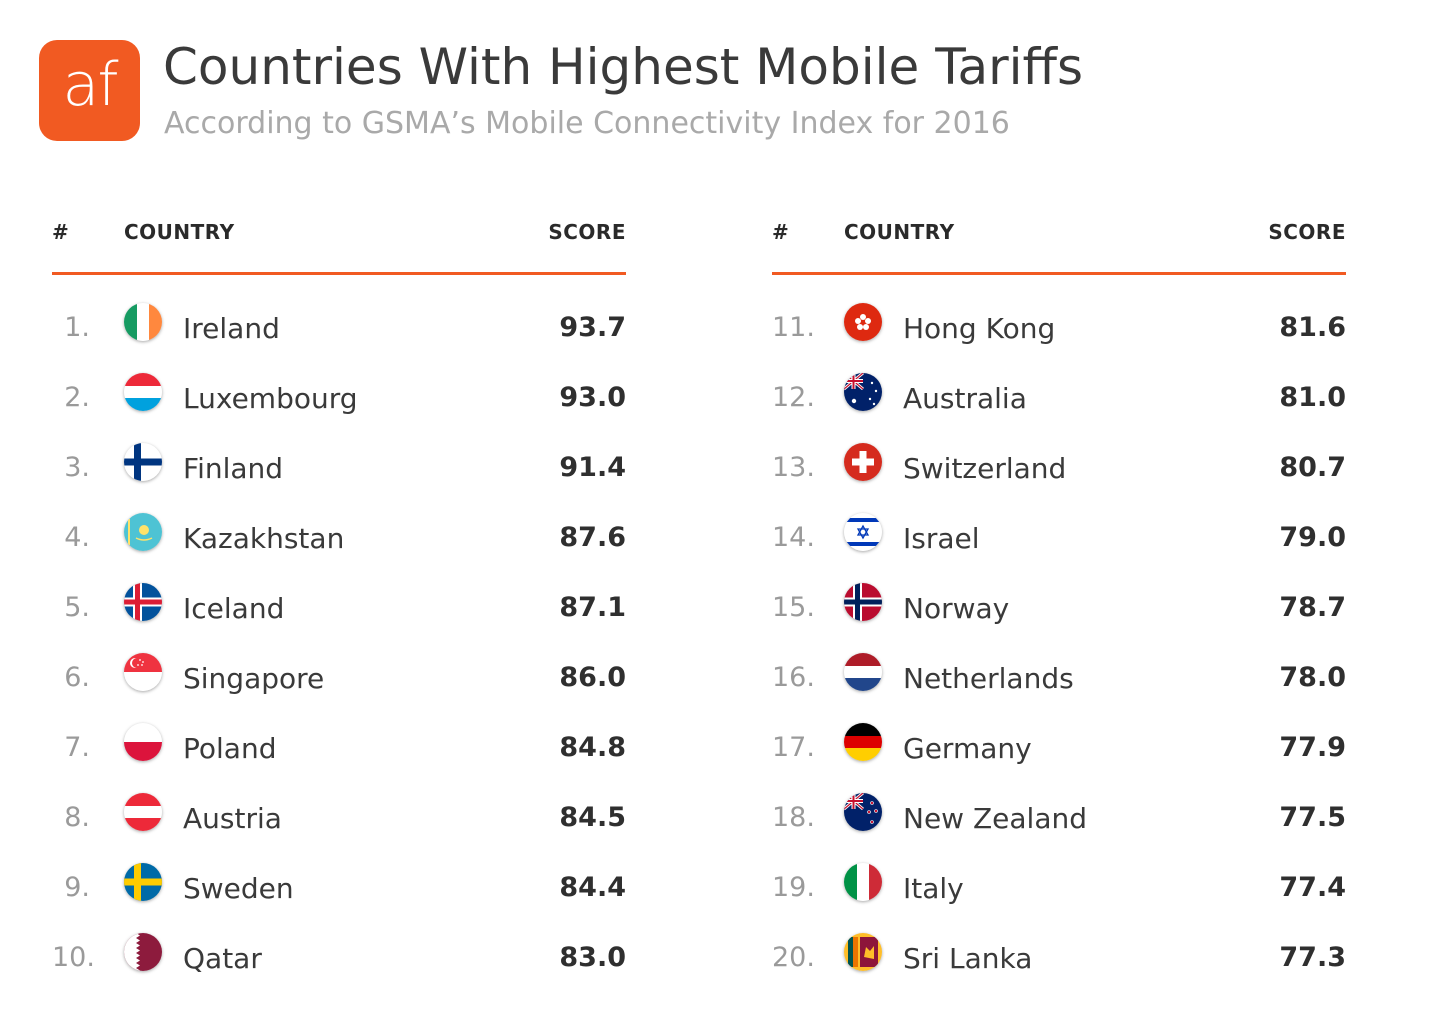  I want to click on australia-flag-icon, so click(863, 392).